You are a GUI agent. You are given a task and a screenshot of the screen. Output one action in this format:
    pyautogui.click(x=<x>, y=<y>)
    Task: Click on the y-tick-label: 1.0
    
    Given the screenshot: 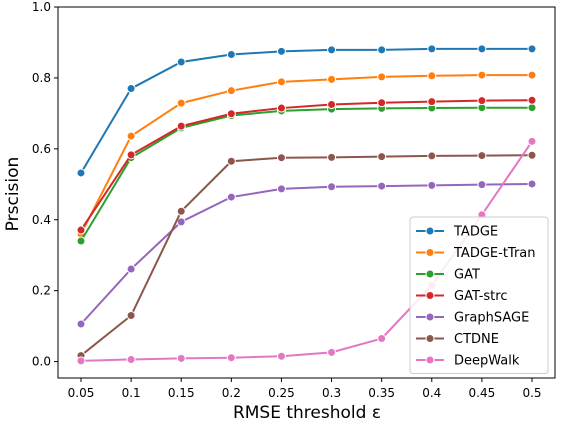 What is the action you would take?
    pyautogui.click(x=41, y=7)
    